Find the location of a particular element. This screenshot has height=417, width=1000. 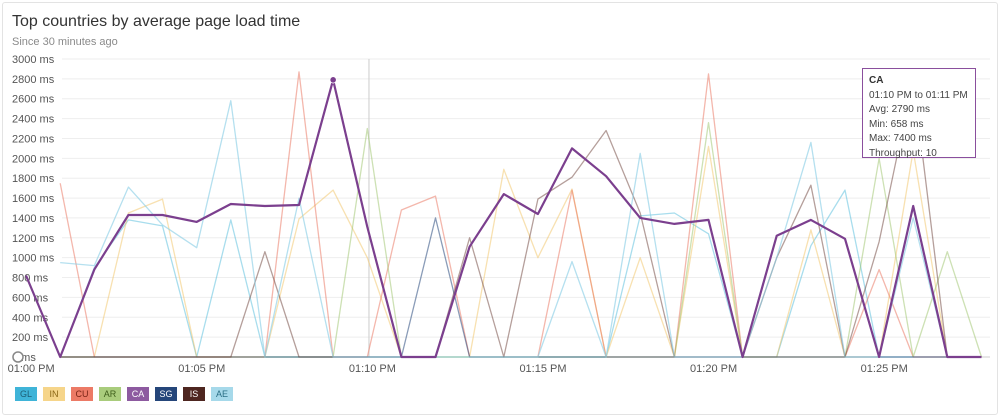

scrub-handle is located at coordinates (18, 357).